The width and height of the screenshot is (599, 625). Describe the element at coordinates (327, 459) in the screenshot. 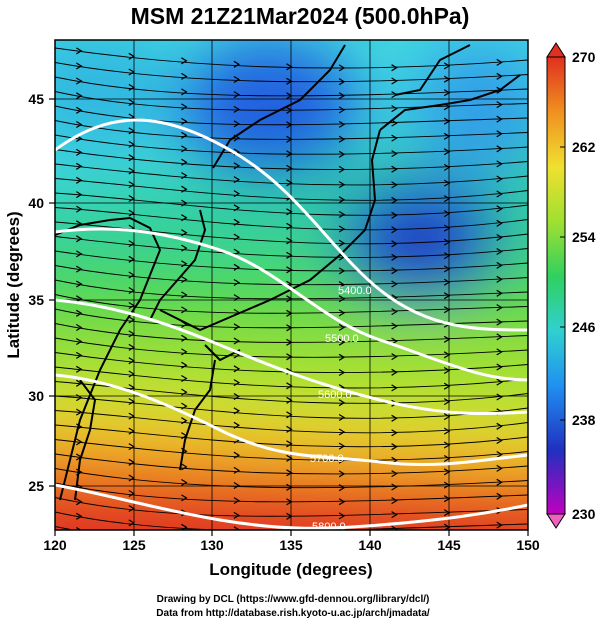

I see `contour-label: 5700.0` at that location.